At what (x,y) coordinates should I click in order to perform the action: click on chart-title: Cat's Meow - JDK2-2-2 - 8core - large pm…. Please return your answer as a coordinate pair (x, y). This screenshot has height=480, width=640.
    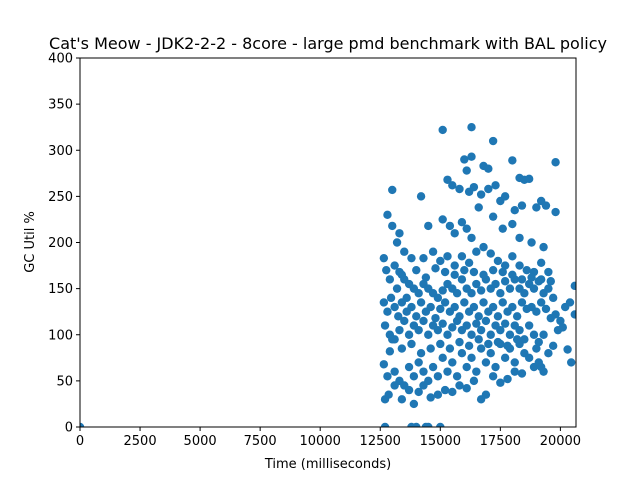
    Looking at the image, I should click on (328, 43).